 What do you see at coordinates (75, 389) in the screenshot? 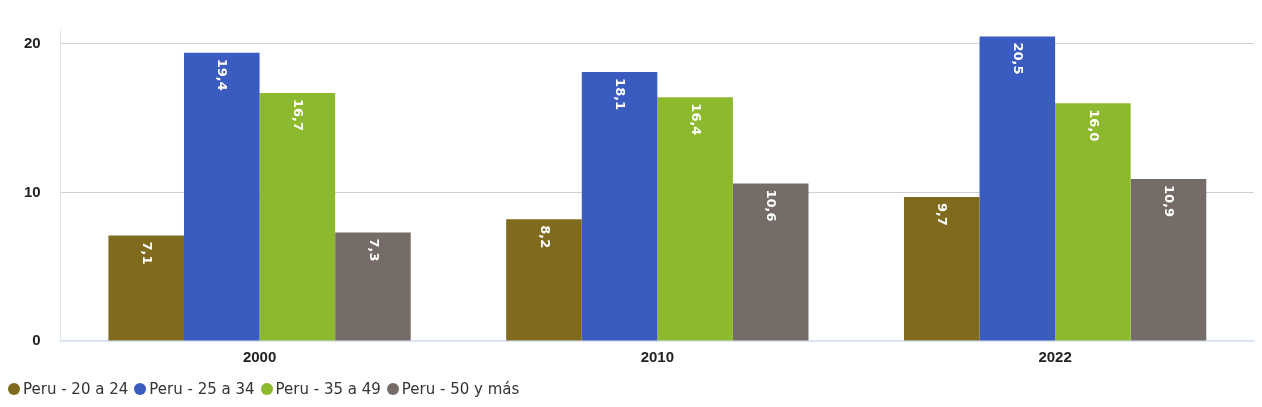
I see `legend-label: Peru - 20 a 24` at bounding box center [75, 389].